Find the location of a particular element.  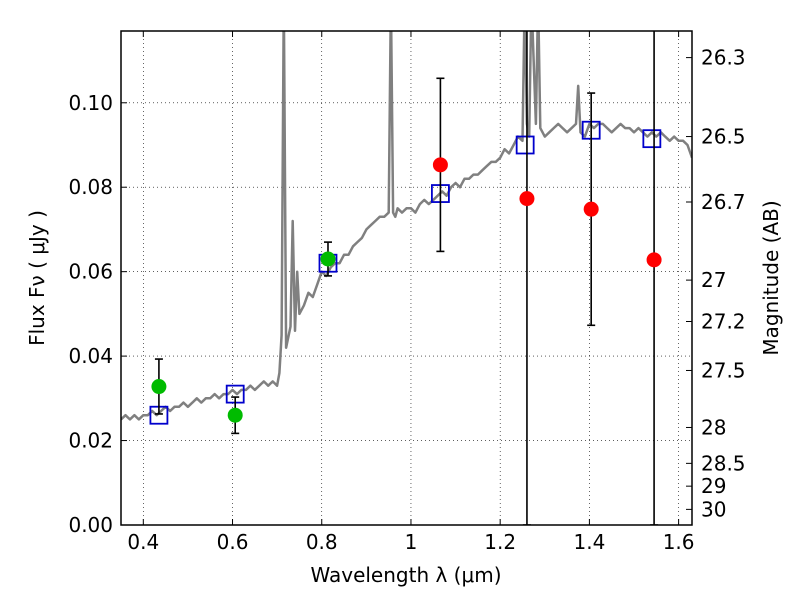

y2-tick-label: 26.3 is located at coordinates (723, 58).